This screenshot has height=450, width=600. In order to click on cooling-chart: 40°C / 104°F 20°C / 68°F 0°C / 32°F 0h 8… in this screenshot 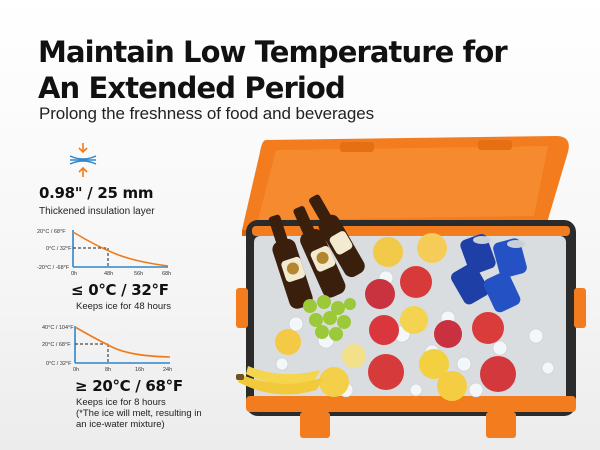, I will do `click(107, 349)`.